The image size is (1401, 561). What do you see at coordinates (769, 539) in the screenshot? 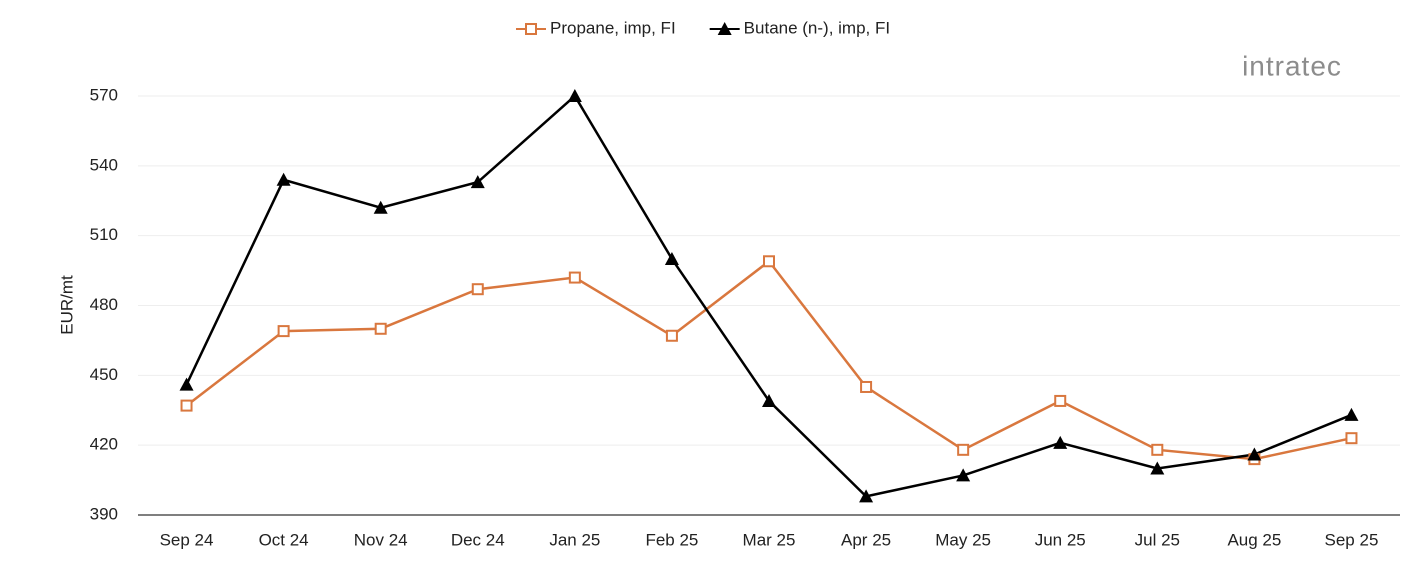
I see `x-tick-label: Mar 25` at bounding box center [769, 539].